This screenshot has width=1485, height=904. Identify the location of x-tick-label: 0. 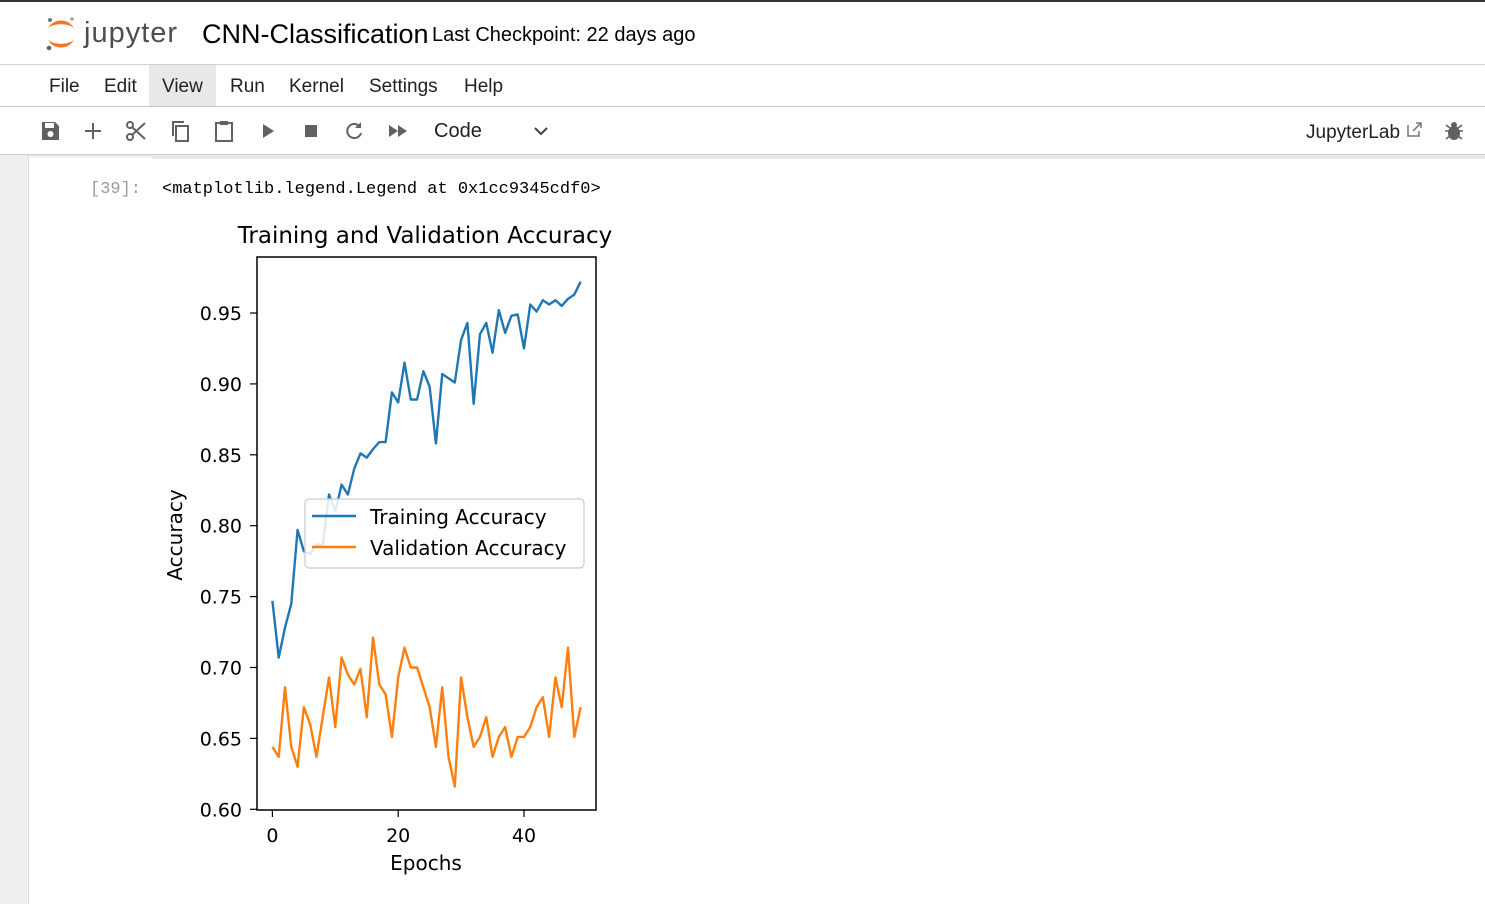
(272, 836).